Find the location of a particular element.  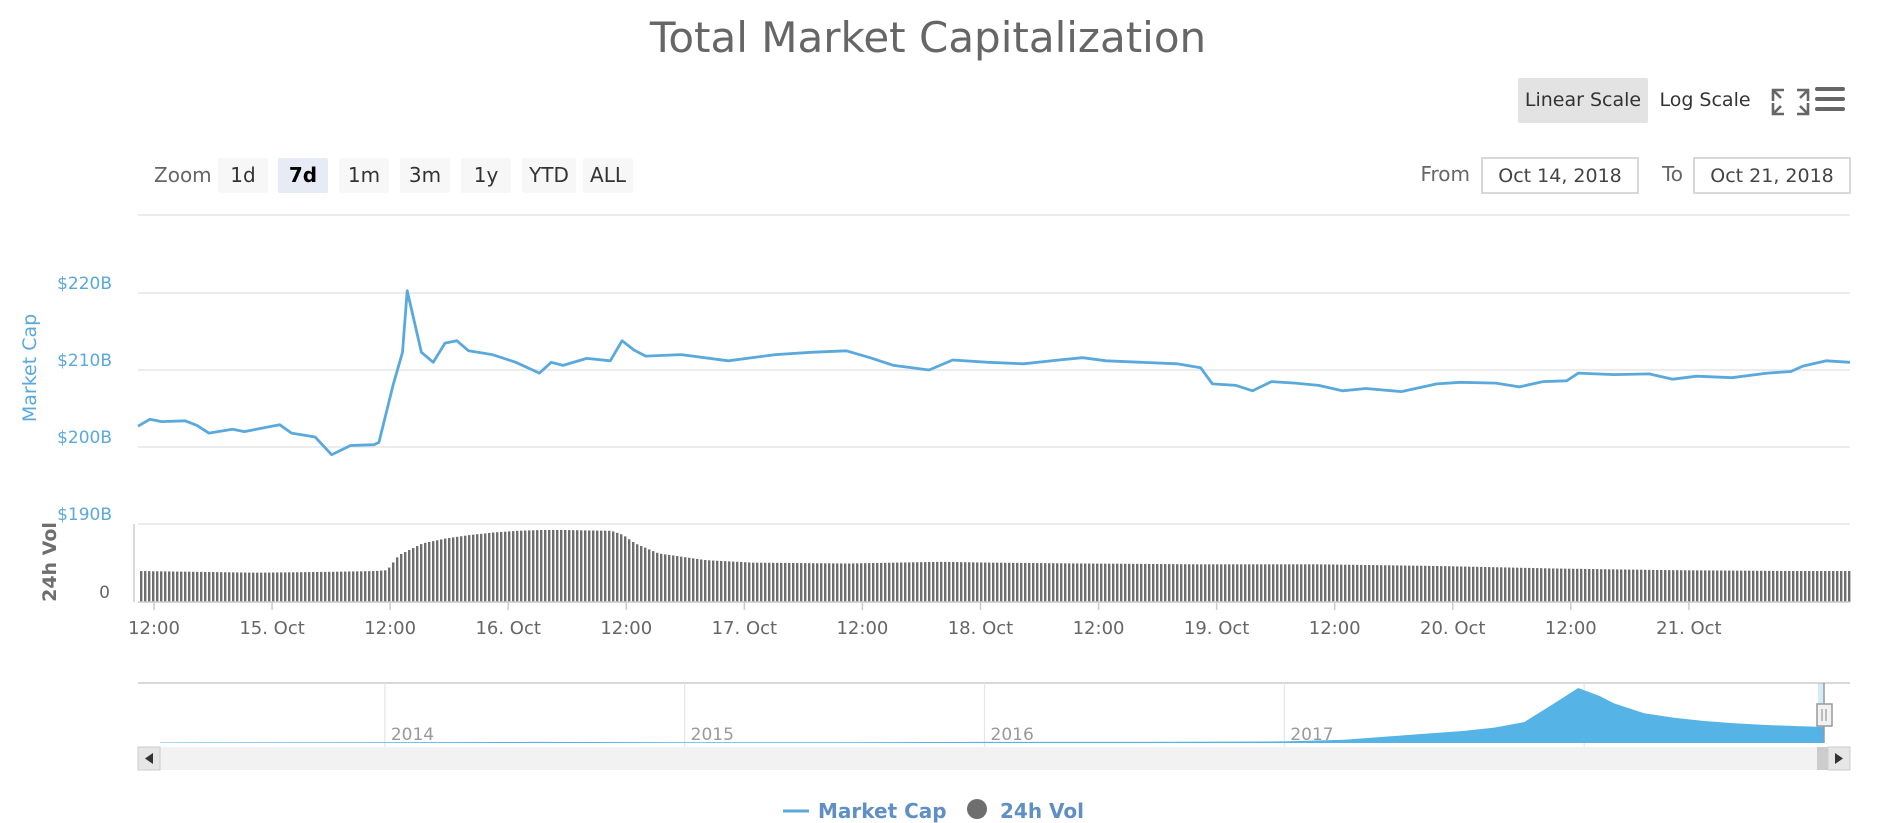

to-date-input: Oct 21, 2018 is located at coordinates (1772, 175).